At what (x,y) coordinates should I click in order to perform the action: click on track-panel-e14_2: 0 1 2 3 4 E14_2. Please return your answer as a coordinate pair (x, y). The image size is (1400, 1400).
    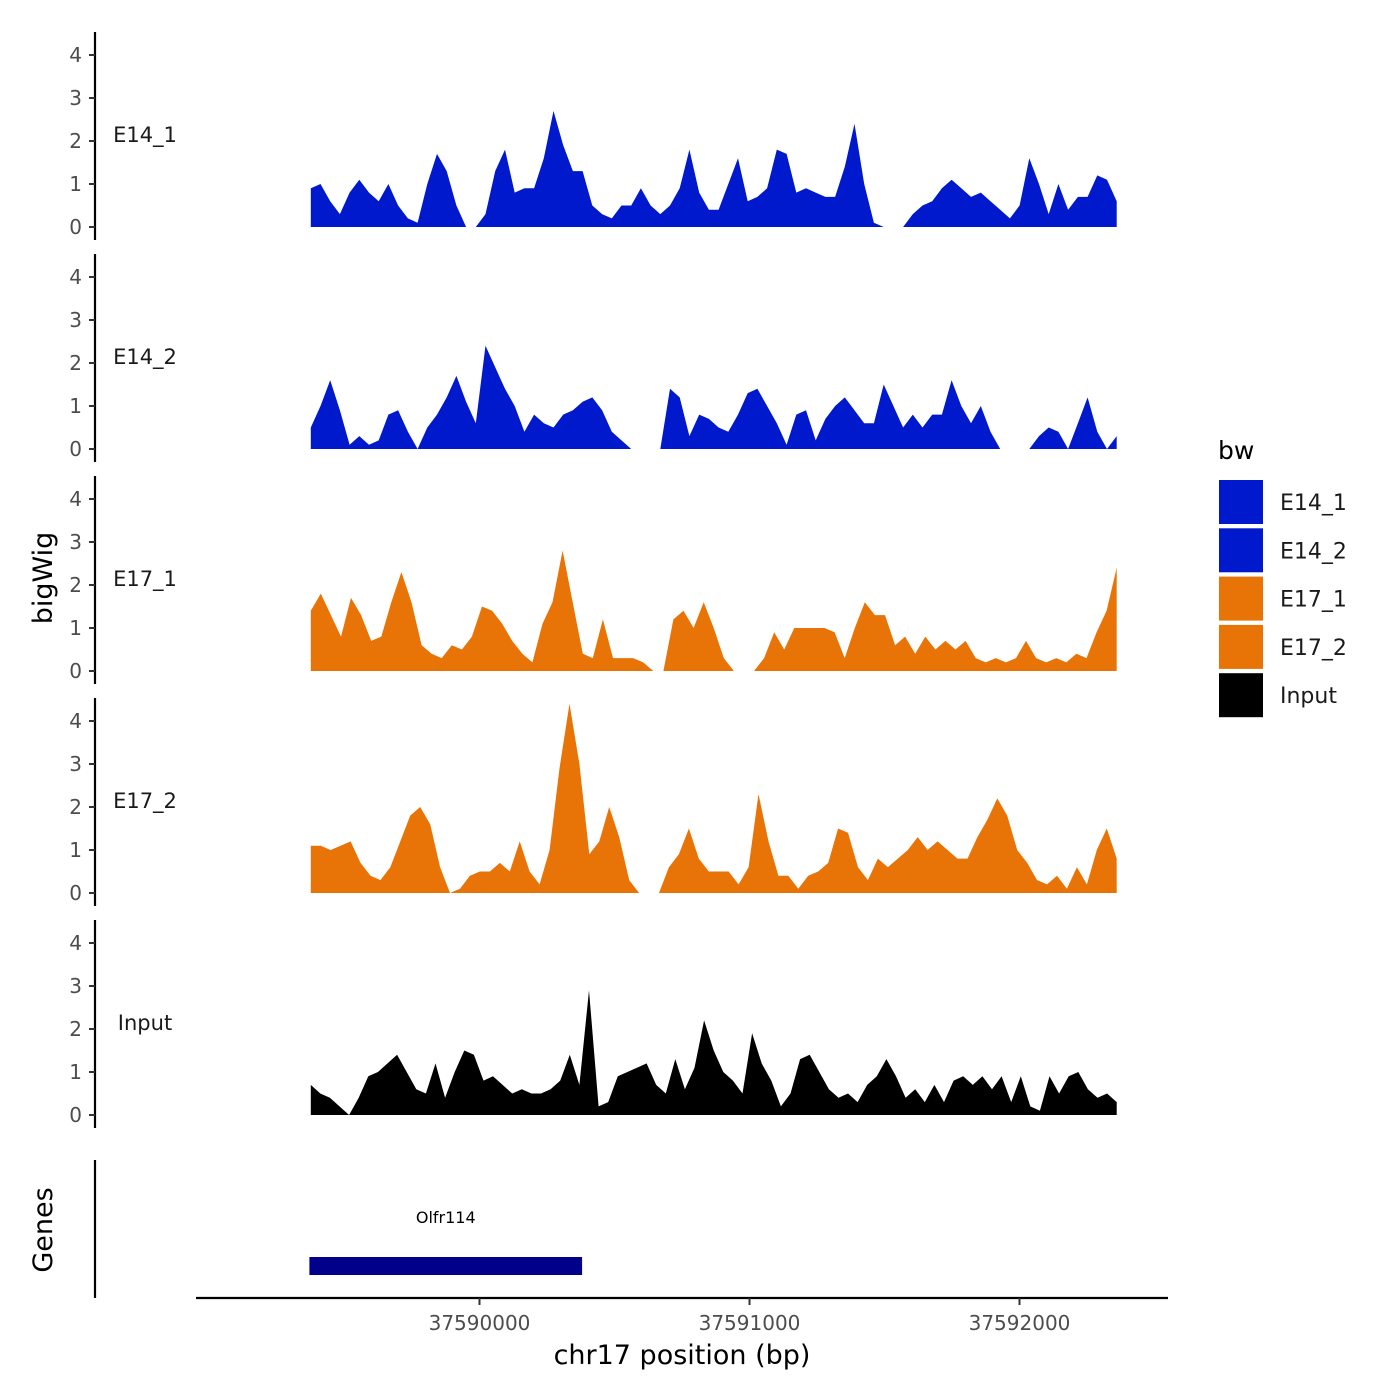
    Looking at the image, I should click on (593, 358).